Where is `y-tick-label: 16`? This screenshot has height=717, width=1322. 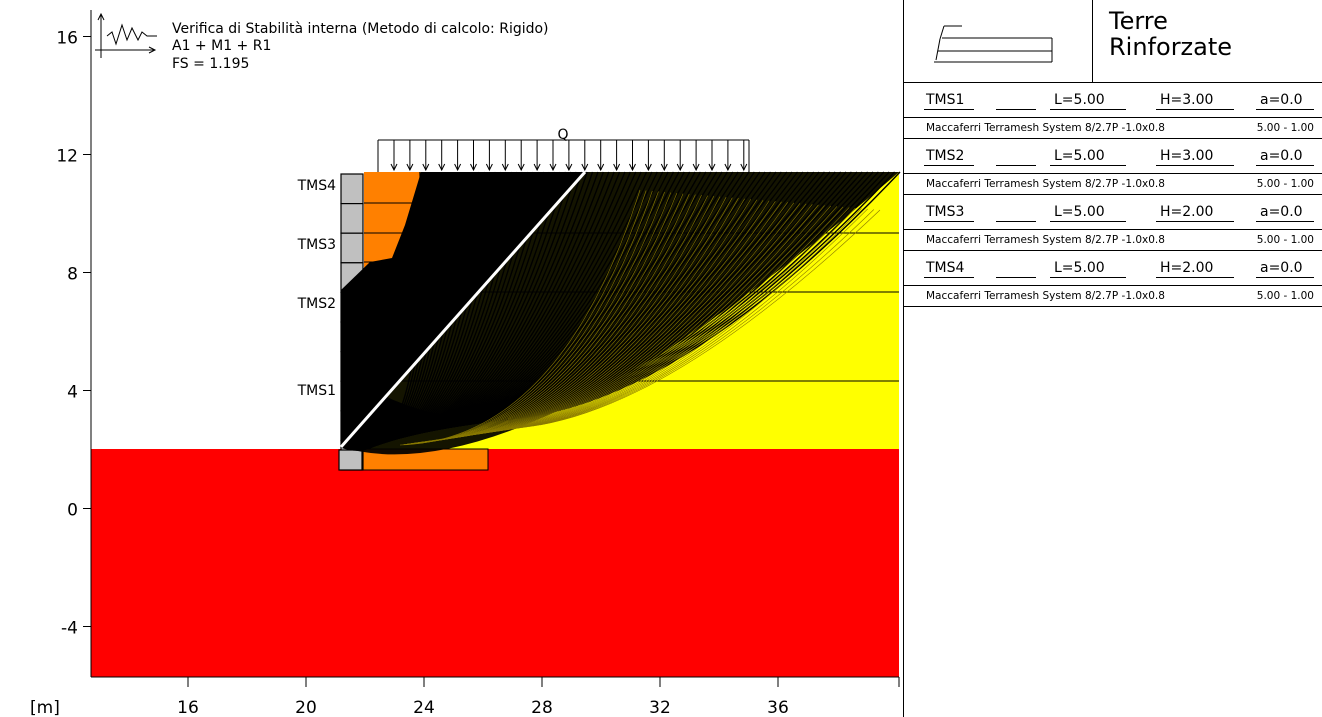 y-tick-label: 16 is located at coordinates (67, 39).